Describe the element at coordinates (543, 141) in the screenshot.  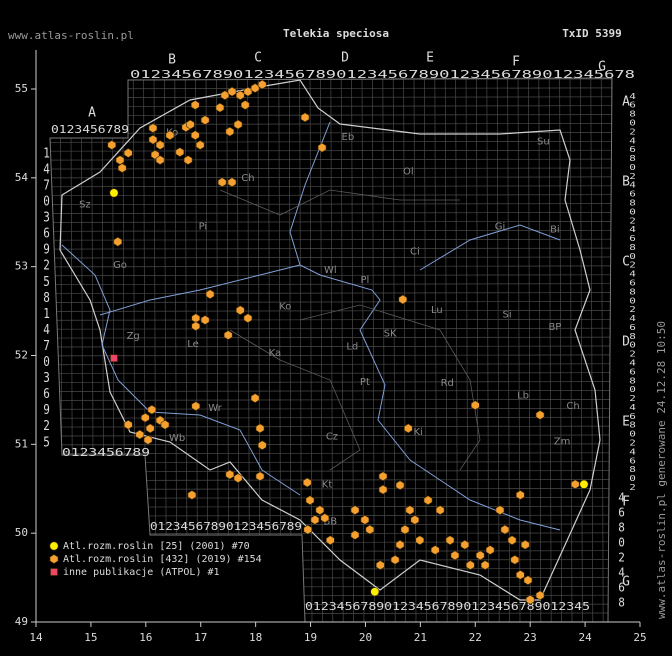
I see `region-label: Su` at that location.